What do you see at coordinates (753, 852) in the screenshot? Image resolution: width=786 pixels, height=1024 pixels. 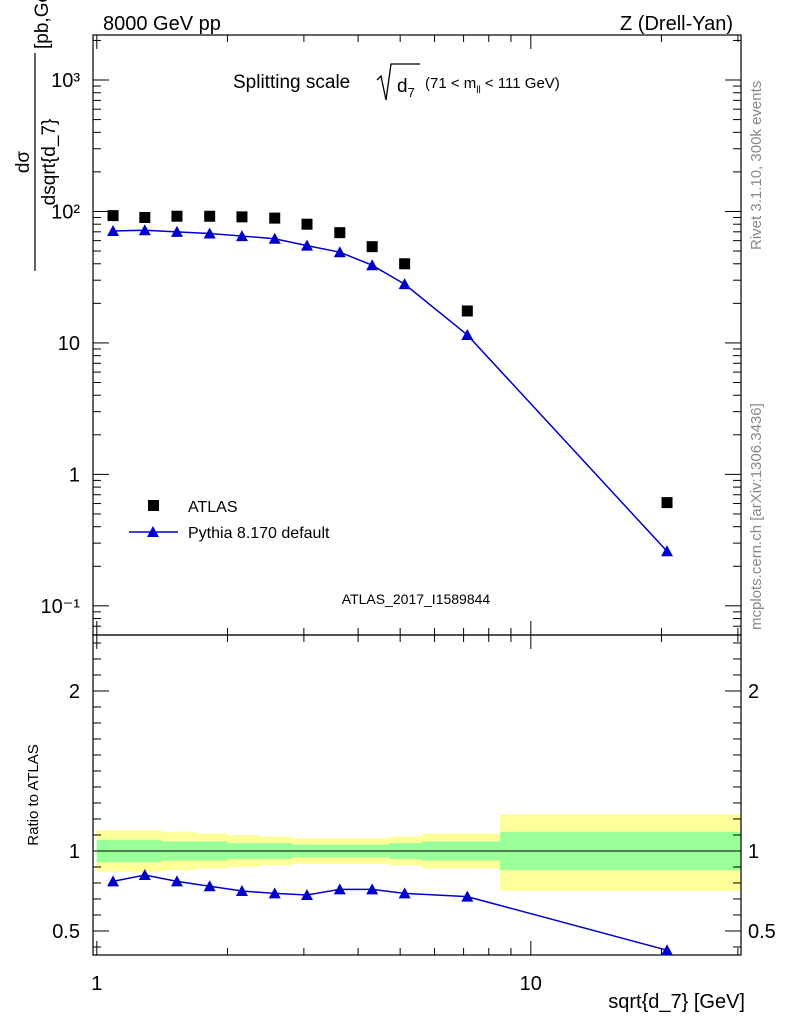 I see `ratio-y-tick-label-right: 1` at bounding box center [753, 852].